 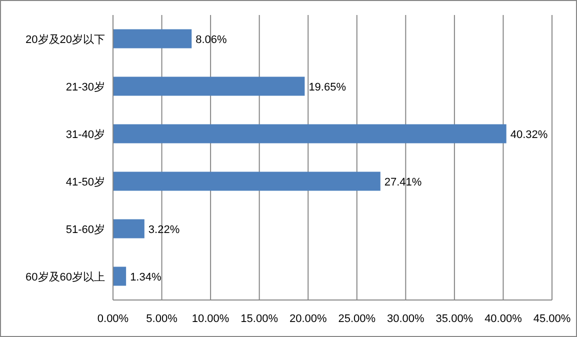 I want to click on data-label: 40.32%, so click(x=529, y=134).